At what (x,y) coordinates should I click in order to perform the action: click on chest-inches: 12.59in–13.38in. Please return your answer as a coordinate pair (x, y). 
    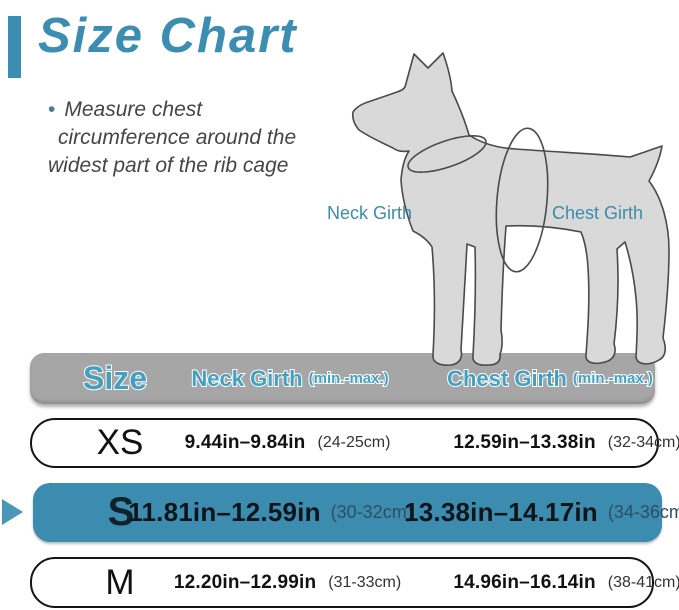
    Looking at the image, I should click on (524, 442).